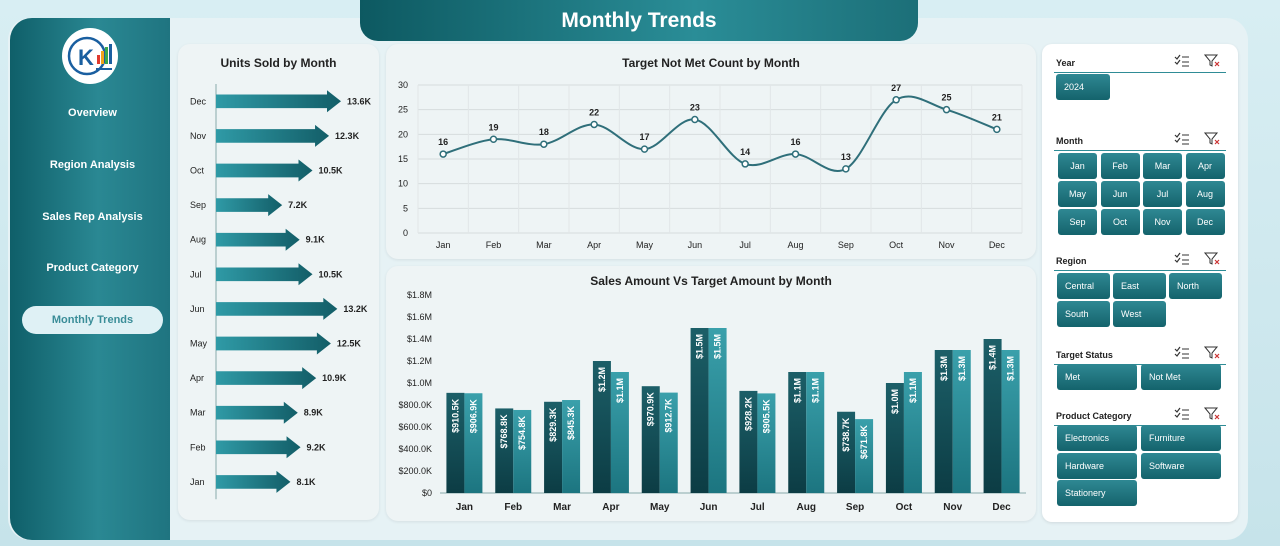 The width and height of the screenshot is (1280, 546). Describe the element at coordinates (1140, 366) in the screenshot. I see `slicer-target-status: Target Status Met Not Met` at that location.